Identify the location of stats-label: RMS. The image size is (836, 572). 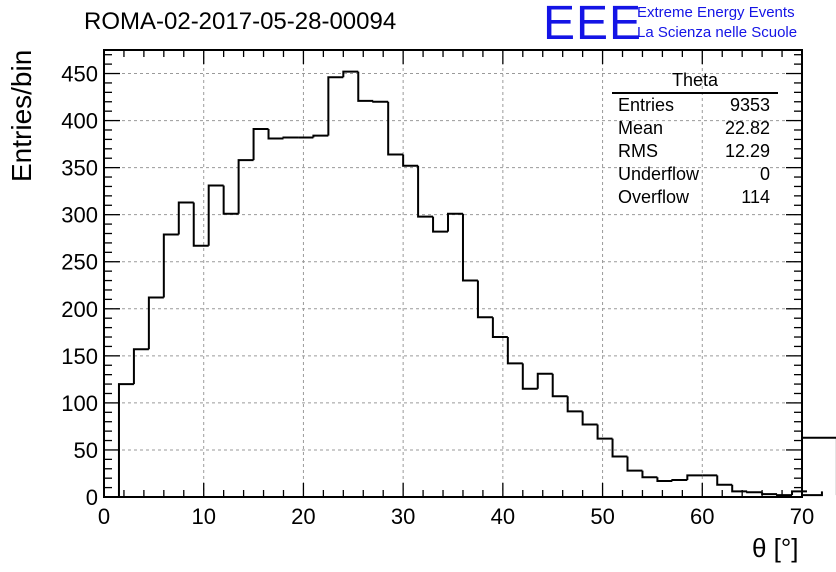
(638, 151).